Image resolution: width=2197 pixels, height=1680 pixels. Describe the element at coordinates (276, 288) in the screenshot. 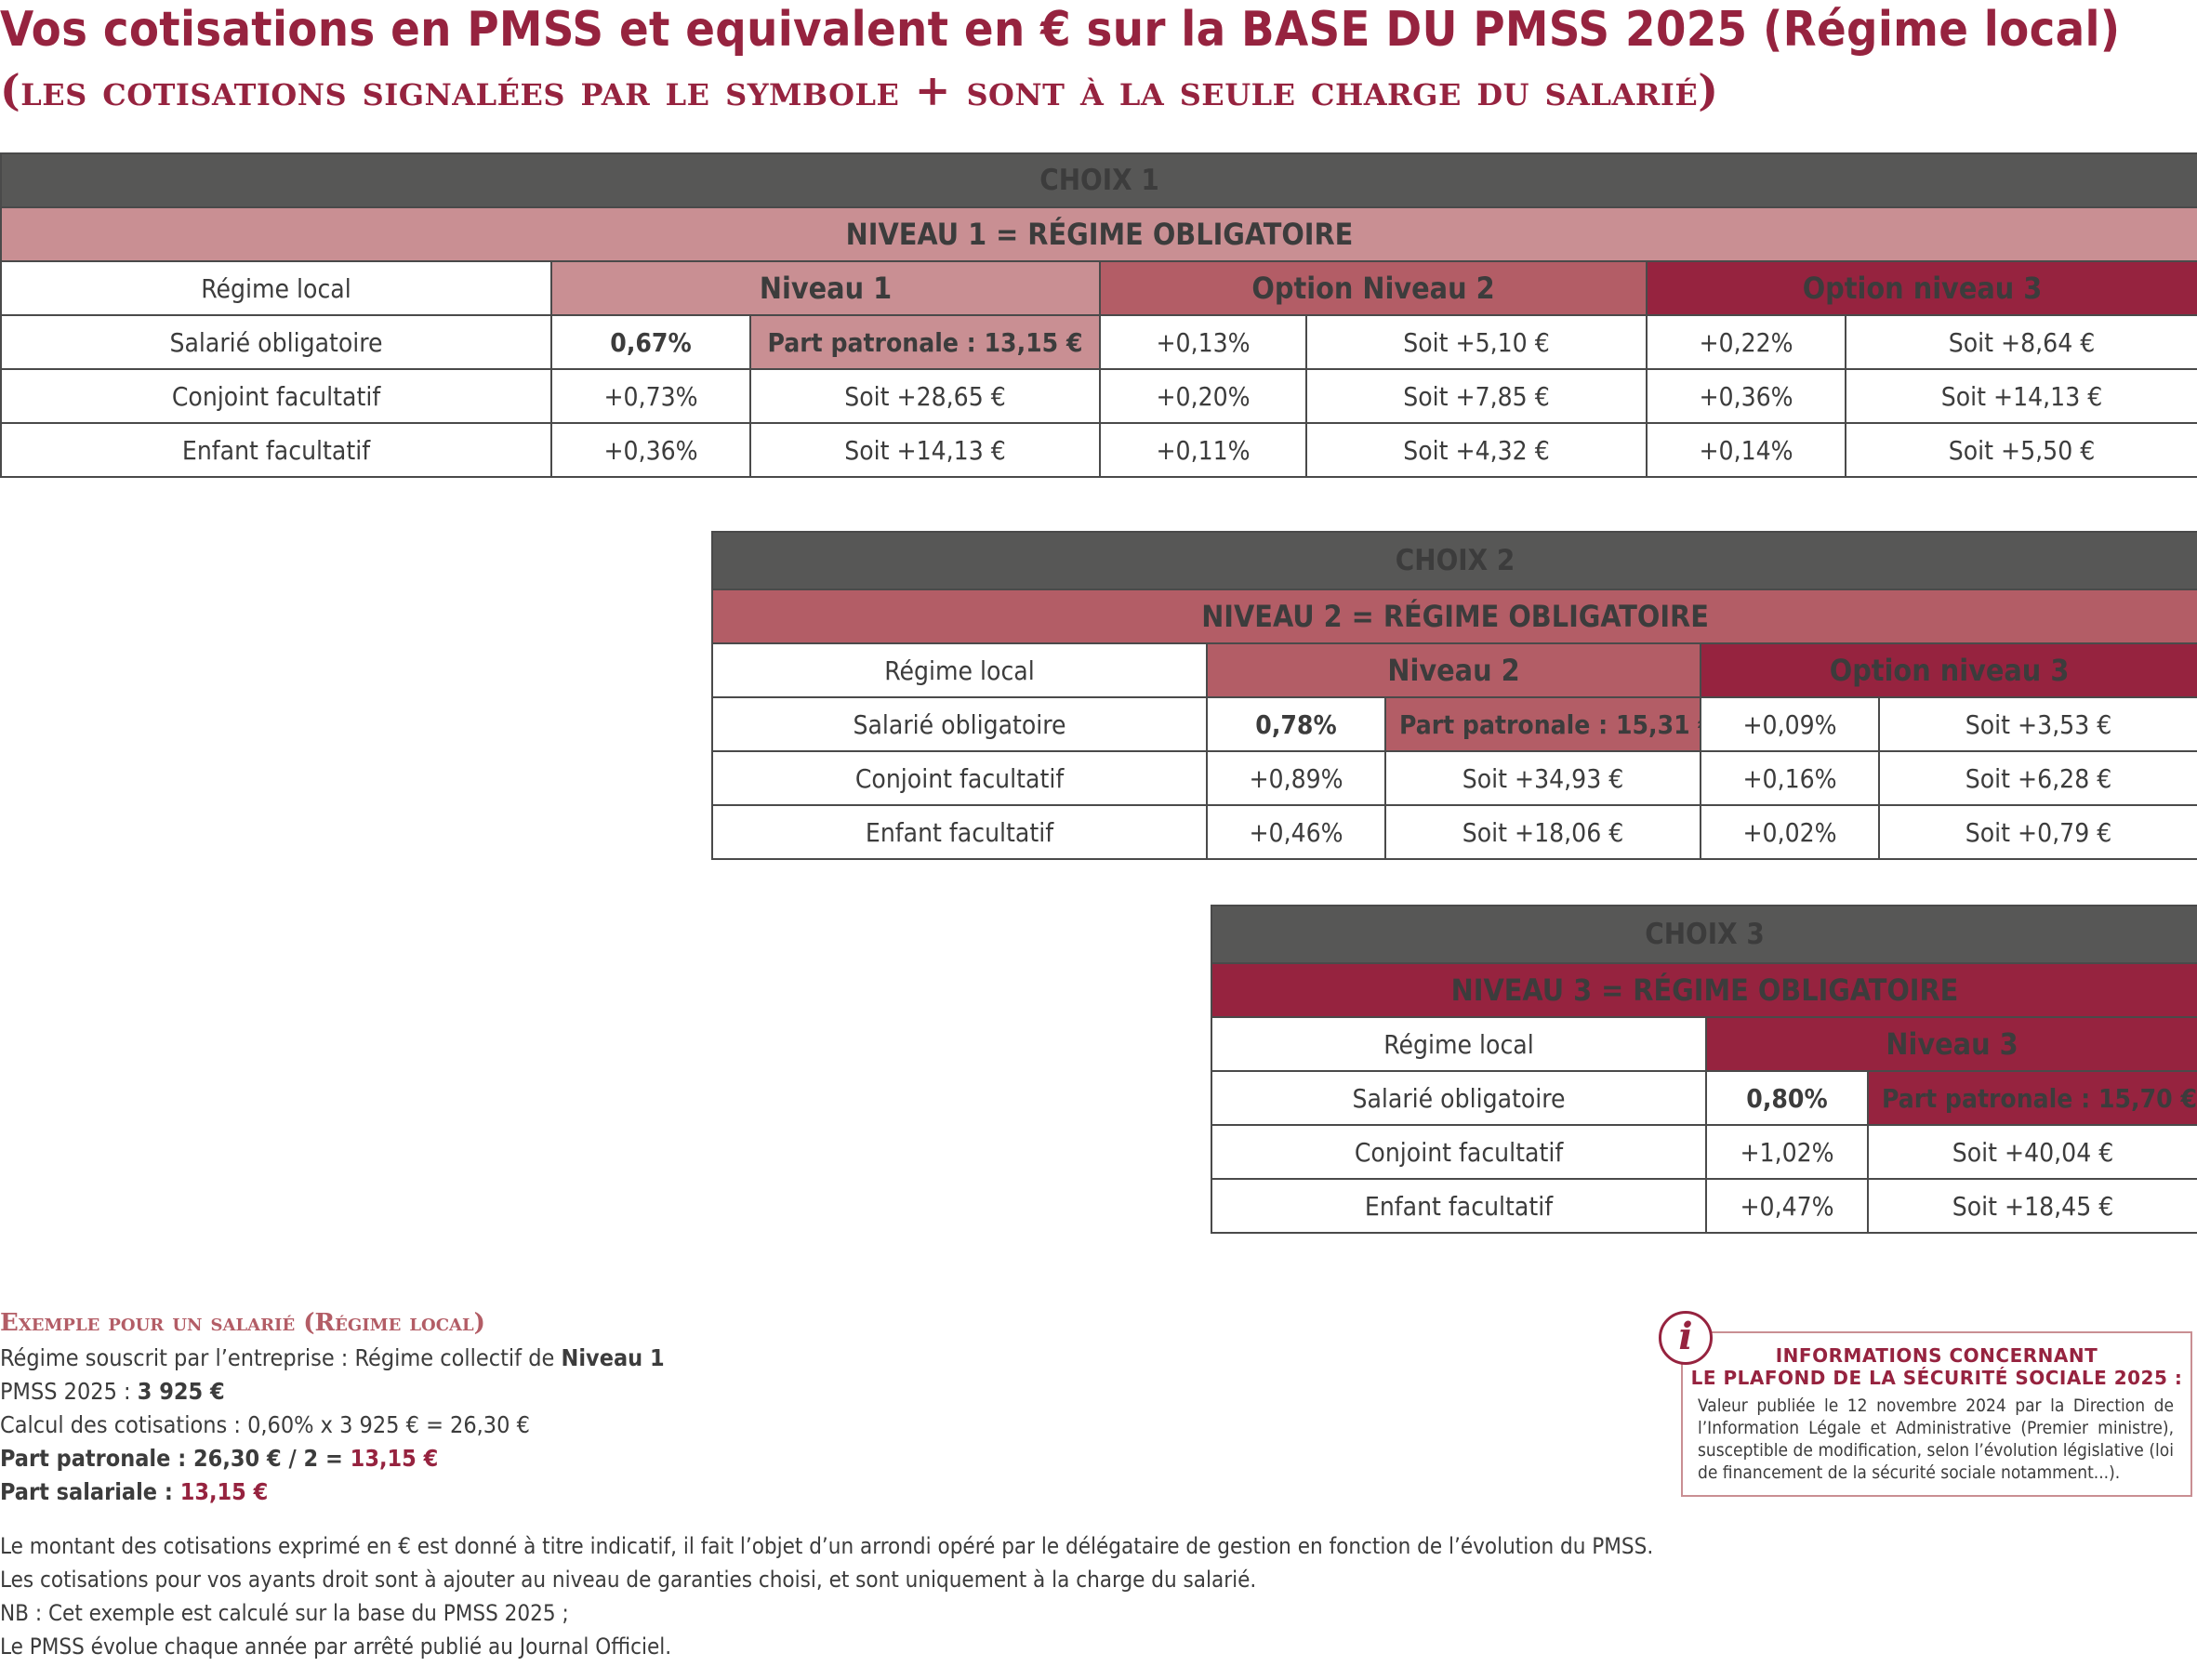

I see `choix1-regime-label: Régime local` at that location.